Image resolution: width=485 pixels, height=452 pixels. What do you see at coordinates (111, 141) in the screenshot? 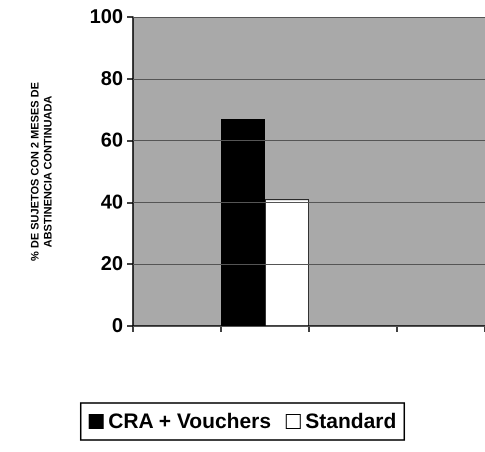
I see `y-tick-label: 60` at bounding box center [111, 141].